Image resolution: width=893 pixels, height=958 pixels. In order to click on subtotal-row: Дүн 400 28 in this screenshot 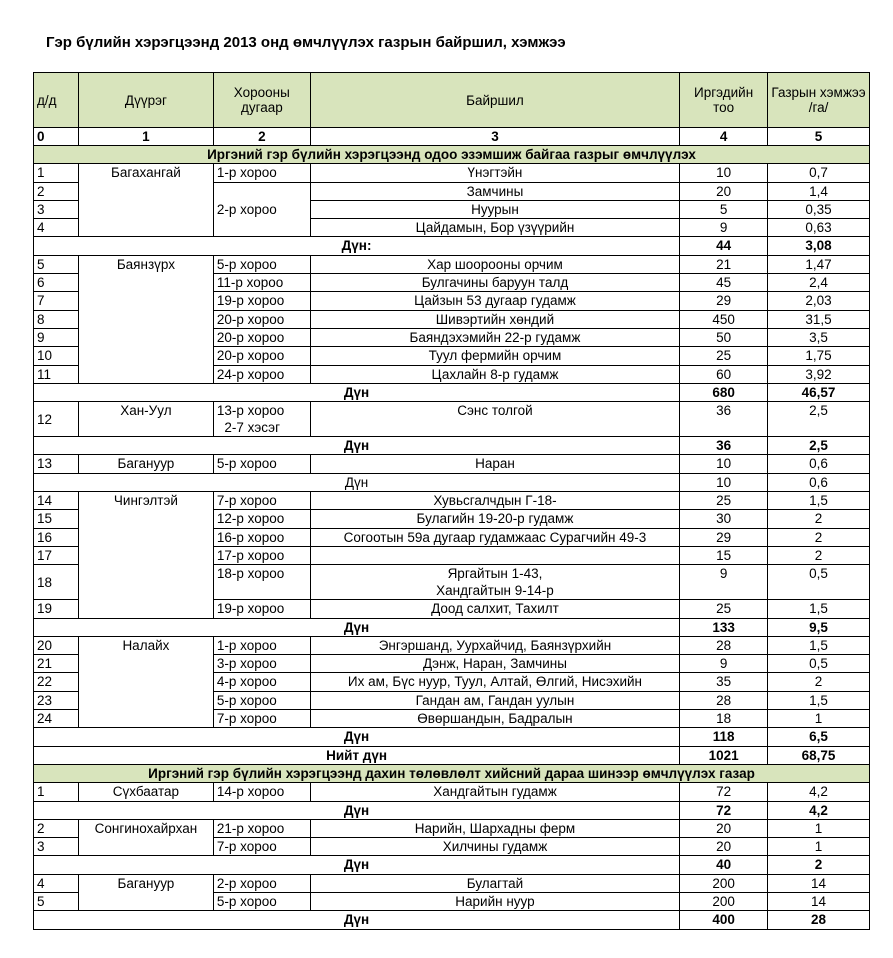, I will do `click(451, 920)`.